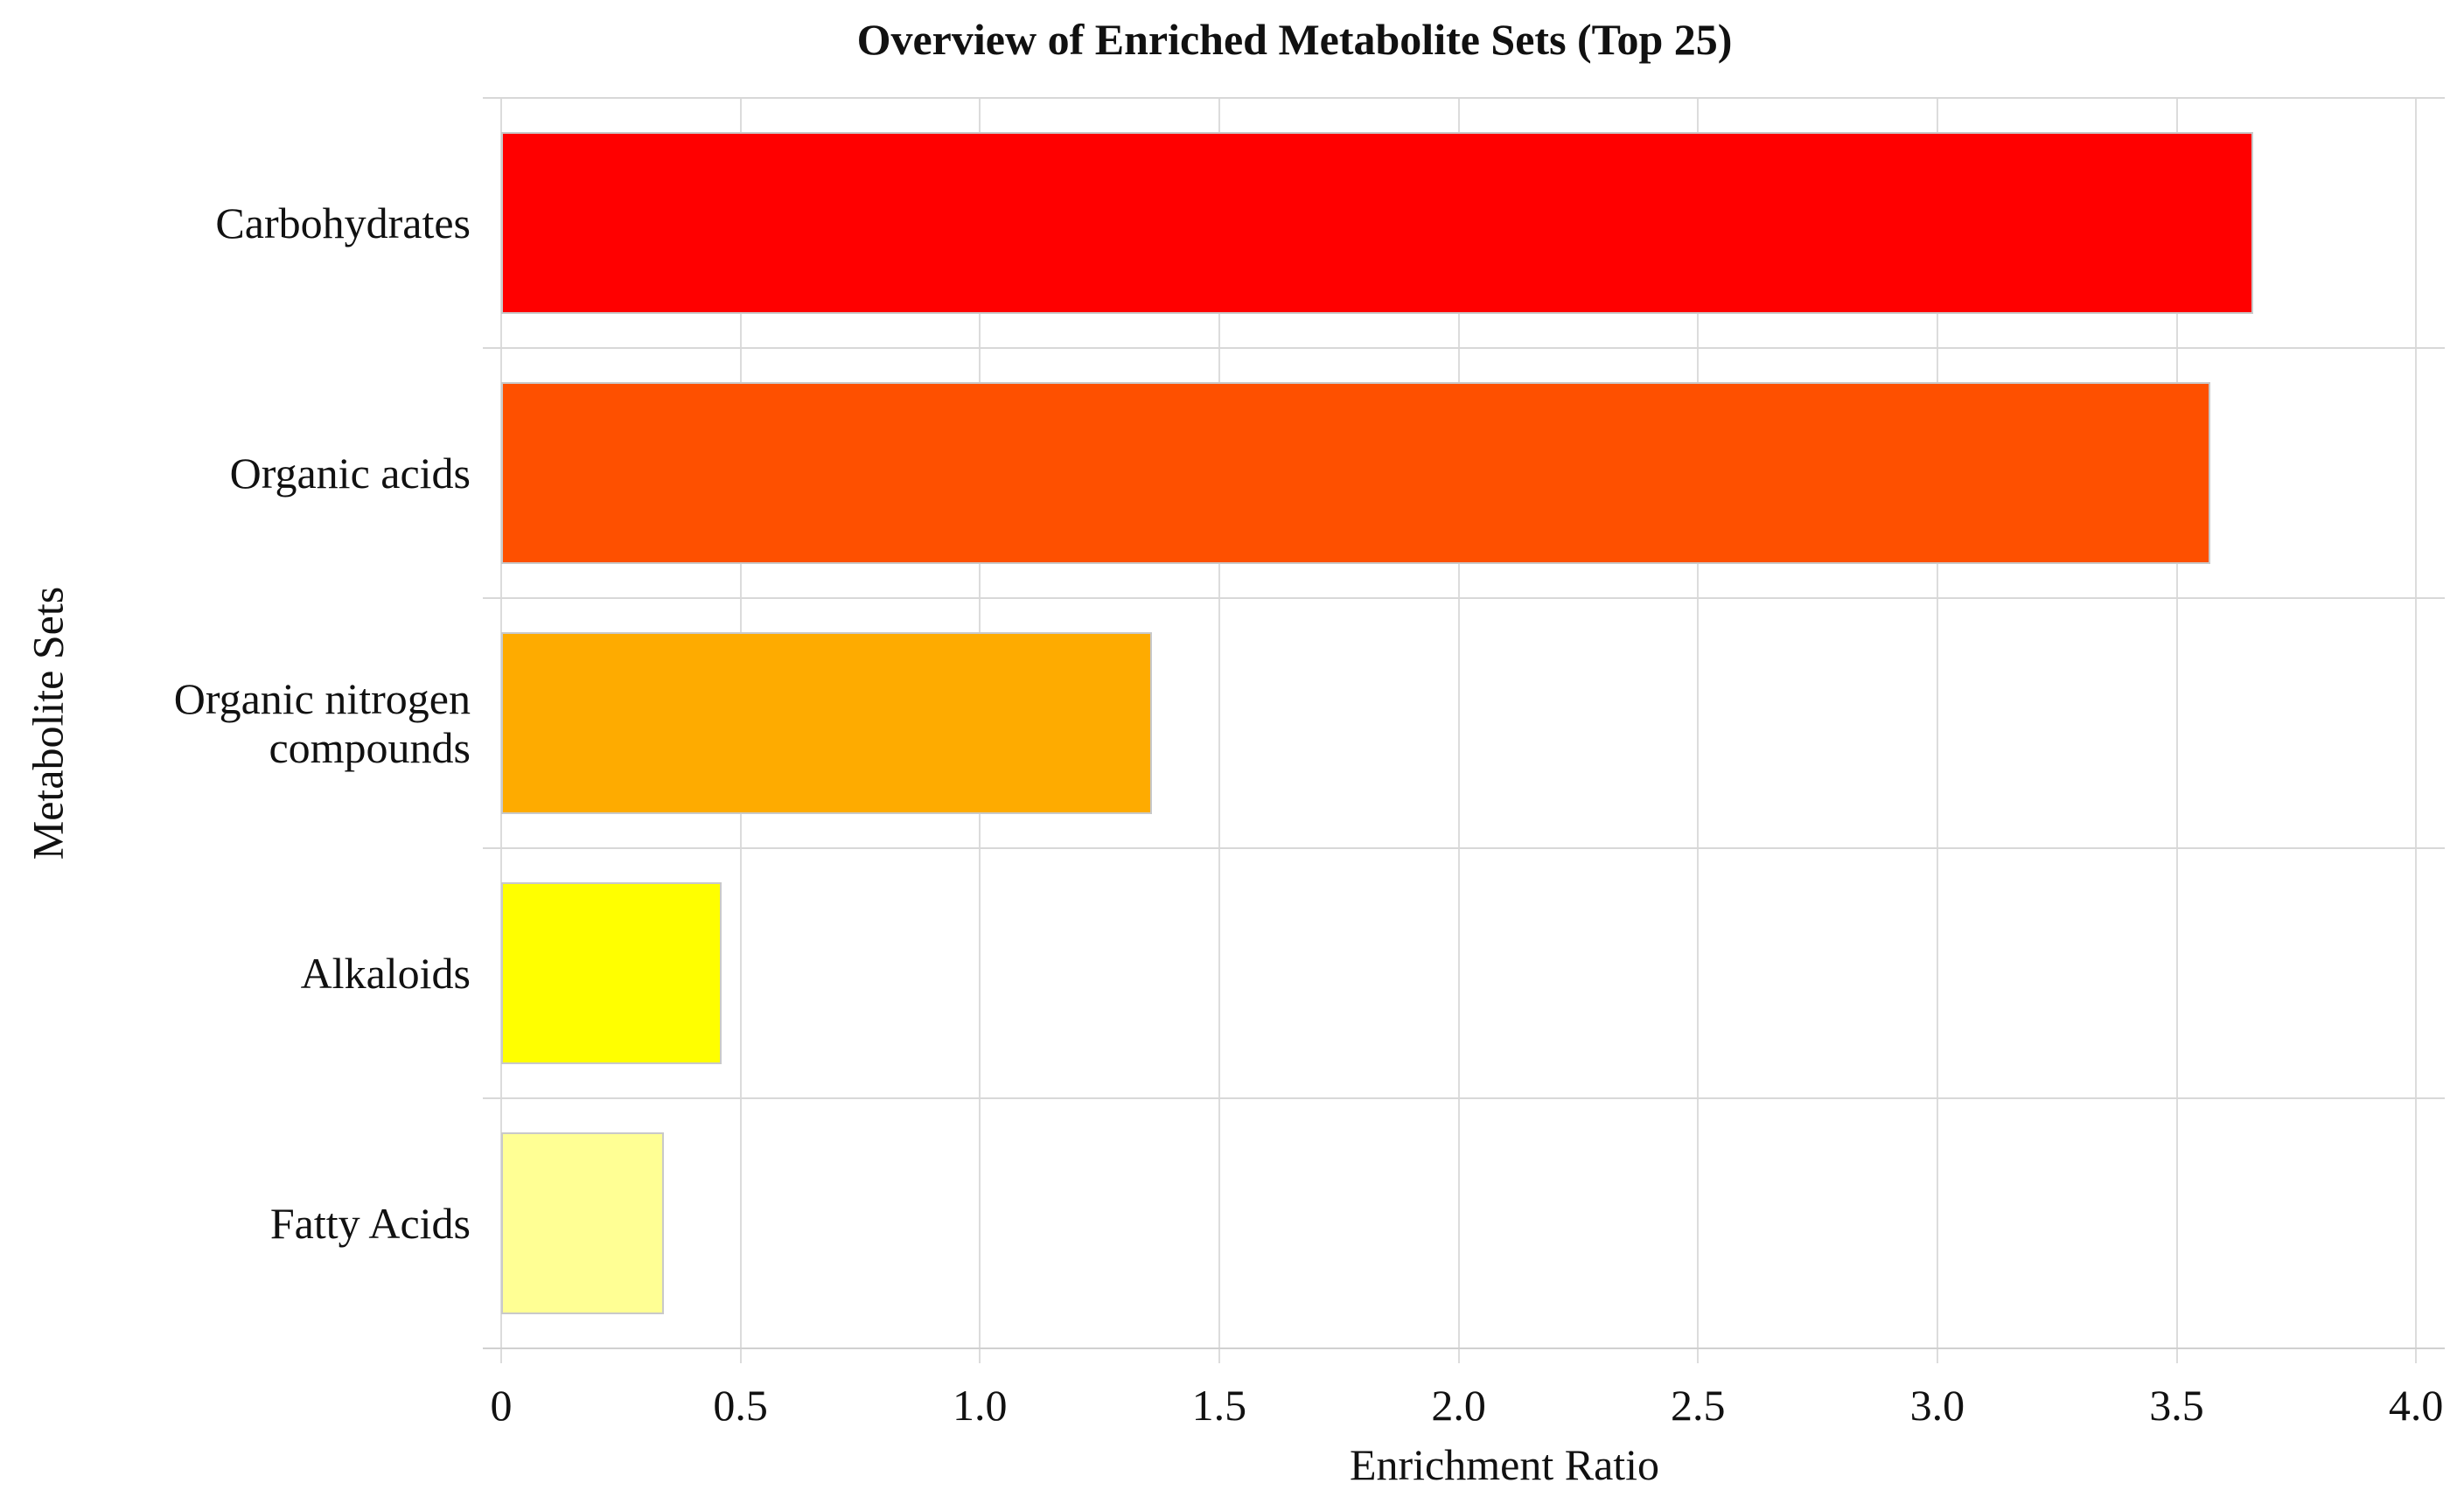 This screenshot has width=2464, height=1511. Describe the element at coordinates (1219, 1405) in the screenshot. I see `x-tick-label: 1.5` at that location.